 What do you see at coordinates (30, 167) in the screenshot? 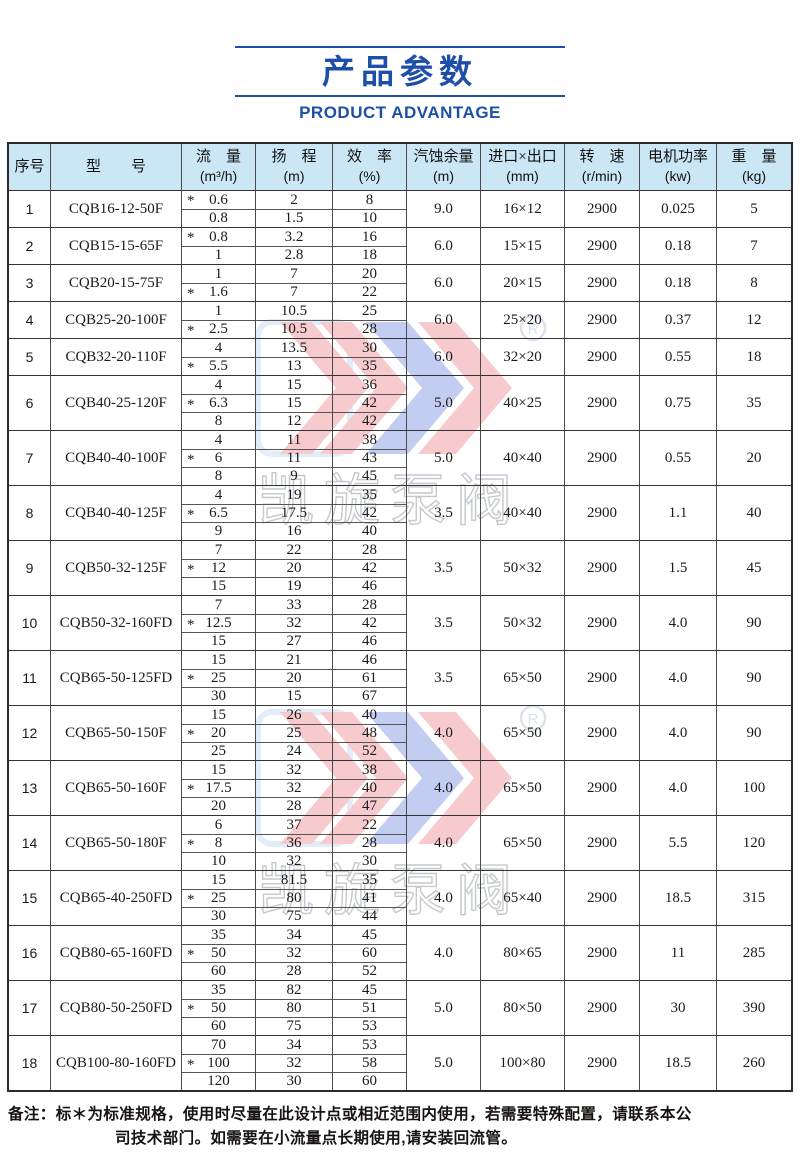
I see `col-header-serial: 序号` at bounding box center [30, 167].